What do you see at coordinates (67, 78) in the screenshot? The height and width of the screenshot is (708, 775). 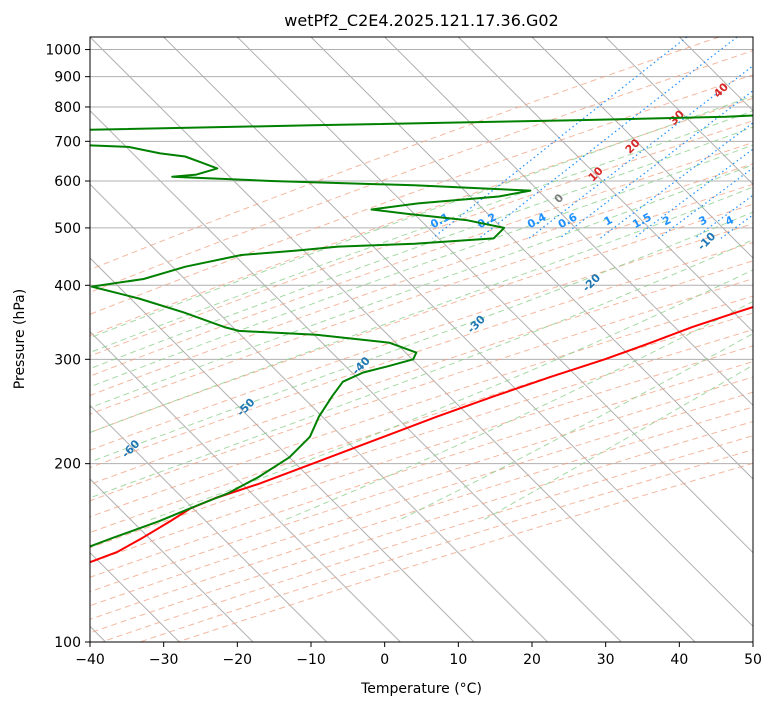 I see `y-tick-label: 900` at bounding box center [67, 78].